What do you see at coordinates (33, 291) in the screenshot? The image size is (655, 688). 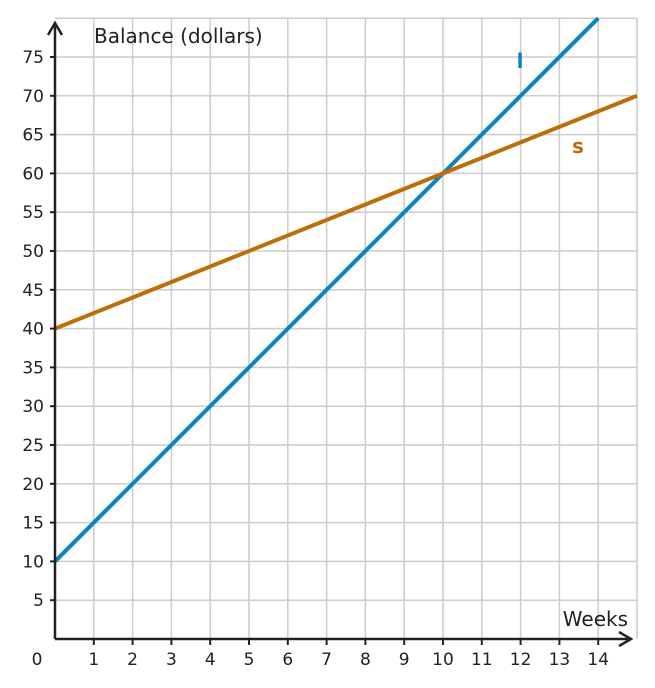 I see `y-tick-label: 45` at bounding box center [33, 291].